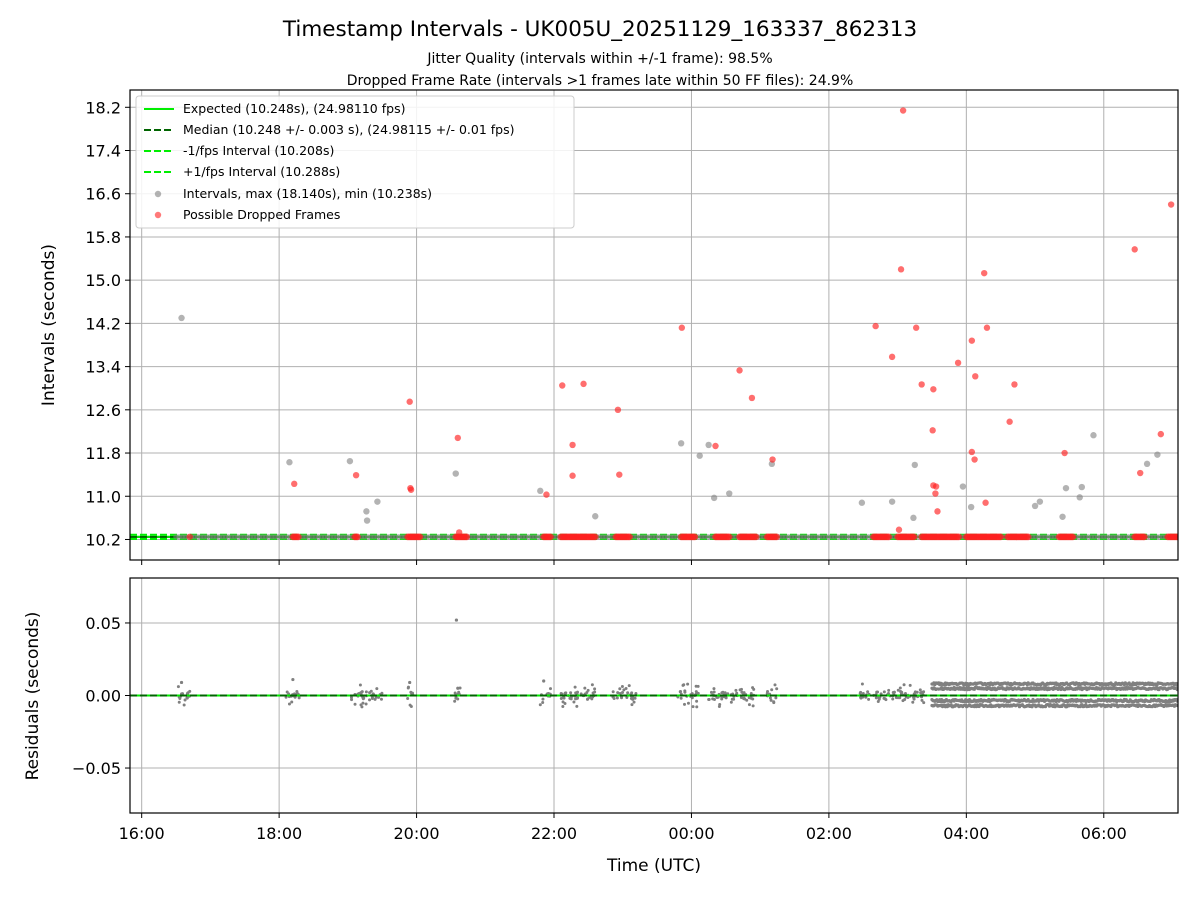 Image resolution: width=1200 pixels, height=900 pixels. Describe the element at coordinates (158, 215) in the screenshot. I see `legend-marker-dropped` at that location.